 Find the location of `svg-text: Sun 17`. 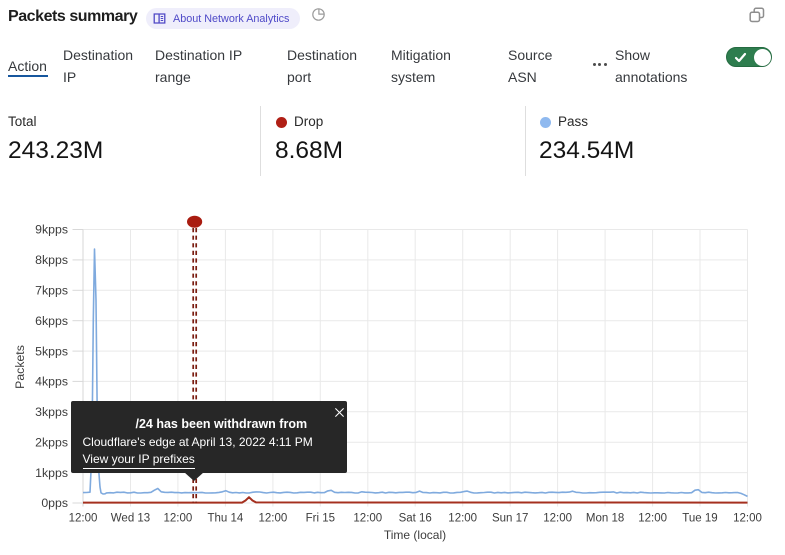

svg-text: Sun 17 is located at coordinates (510, 519).